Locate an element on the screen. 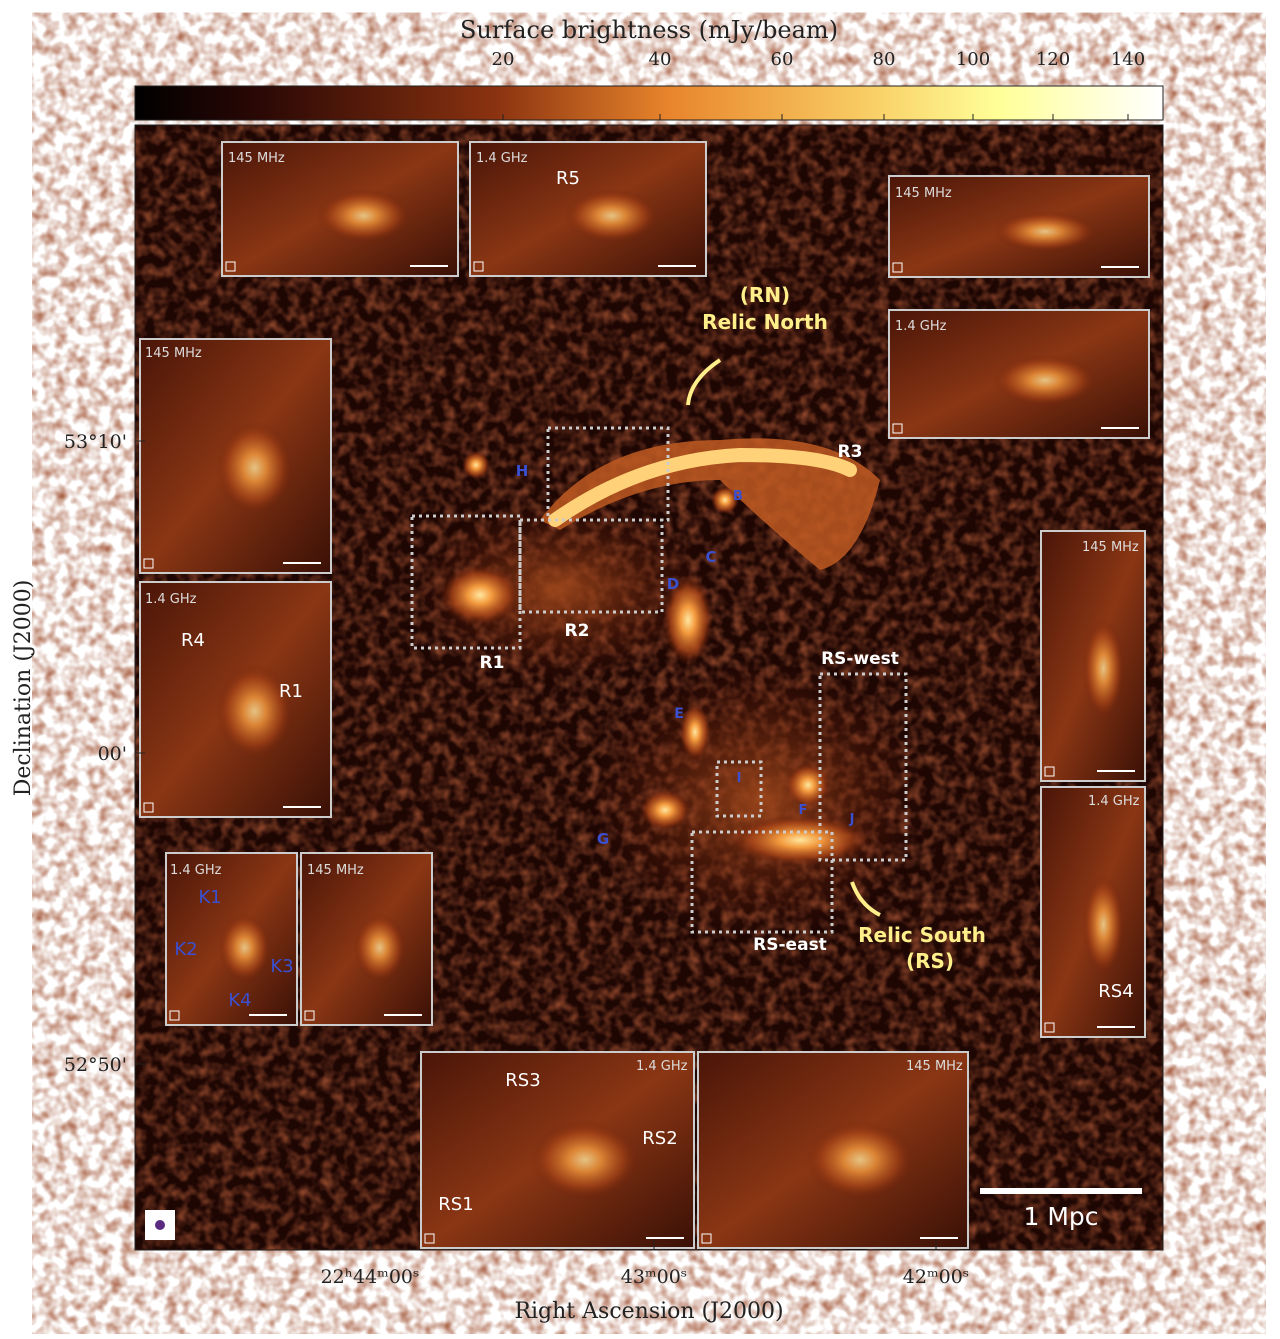 The image size is (1280, 1339). inset-label: K2 is located at coordinates (185, 949).